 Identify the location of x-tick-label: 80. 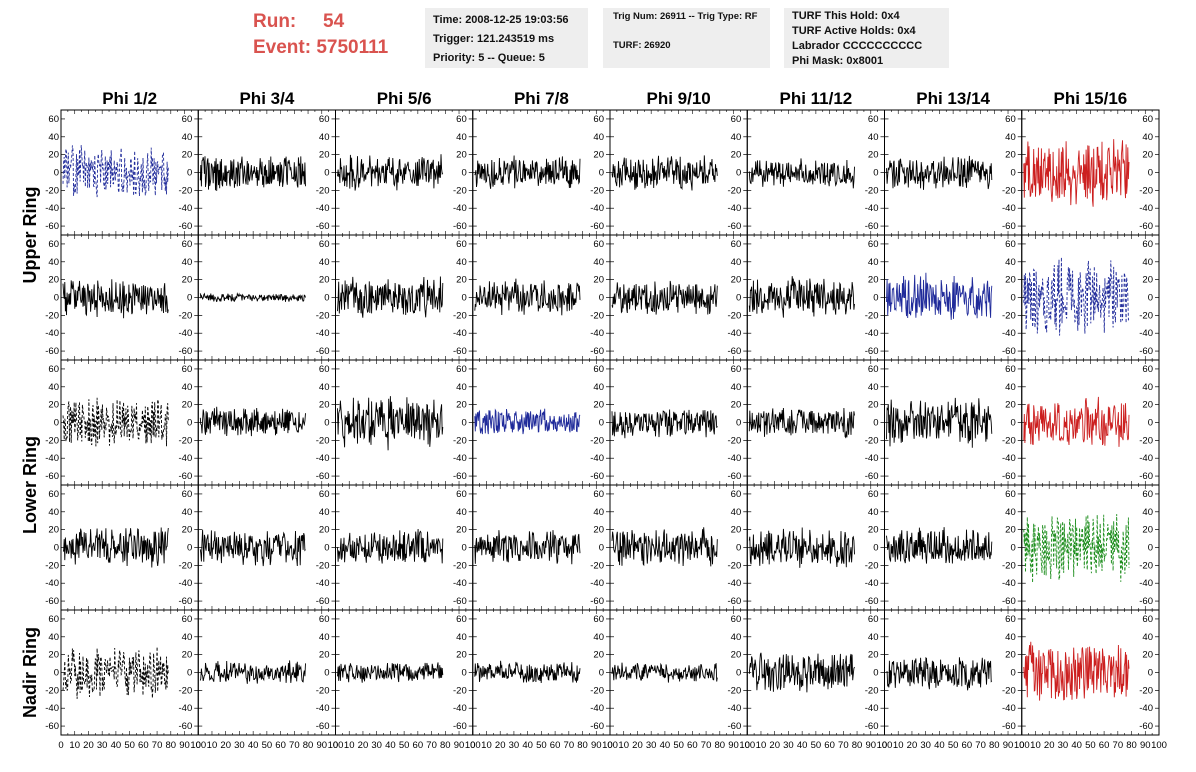
(308, 745).